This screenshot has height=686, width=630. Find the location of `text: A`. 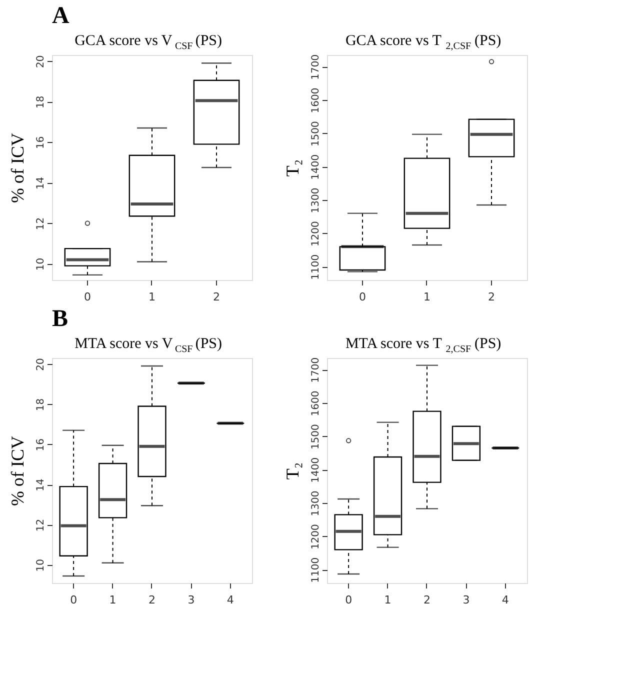

text: A is located at coordinates (61, 16).